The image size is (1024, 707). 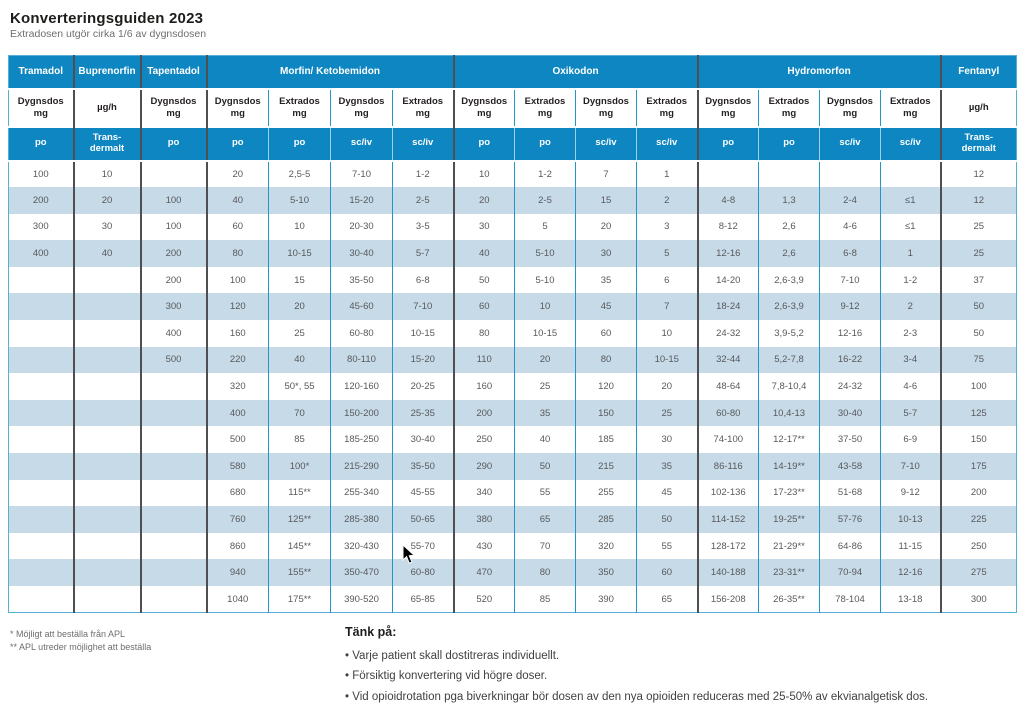 What do you see at coordinates (727, 572) in the screenshot?
I see `dose-cell: 140-188` at bounding box center [727, 572].